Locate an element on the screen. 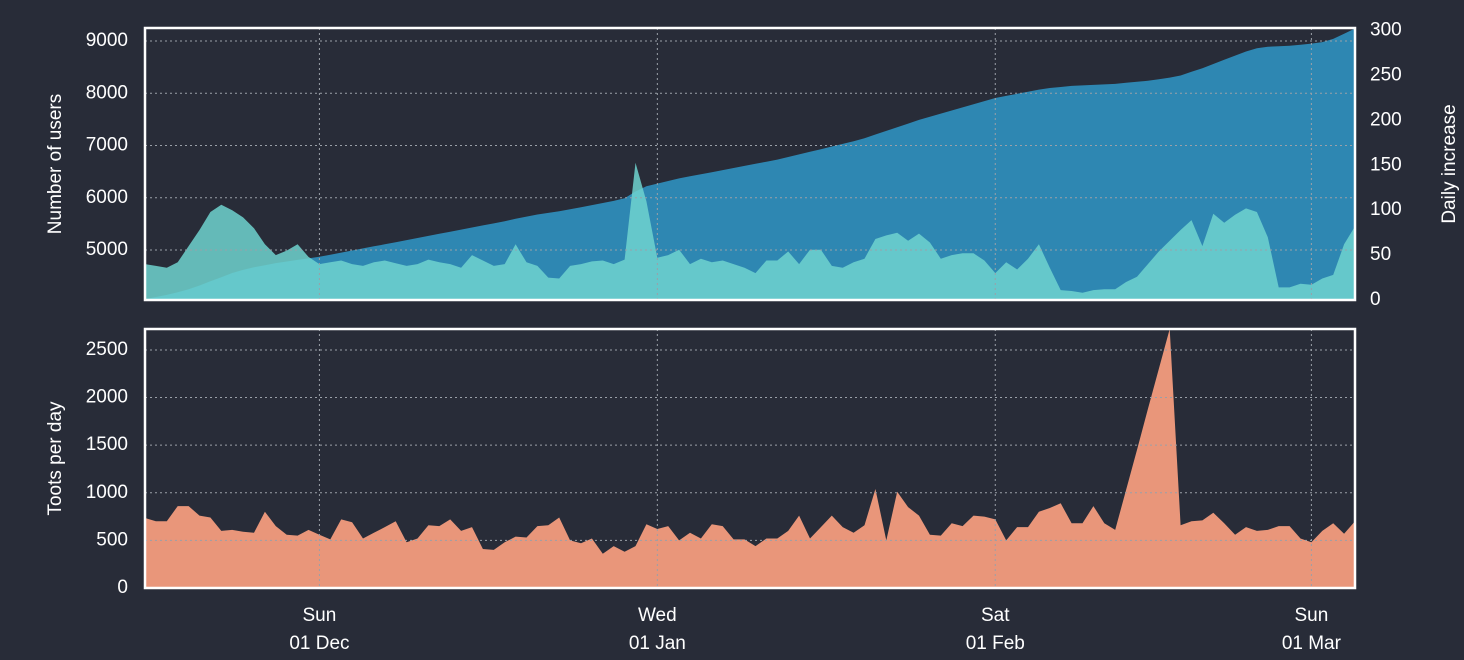  y2-tick-label: 0 is located at coordinates (1375, 299).